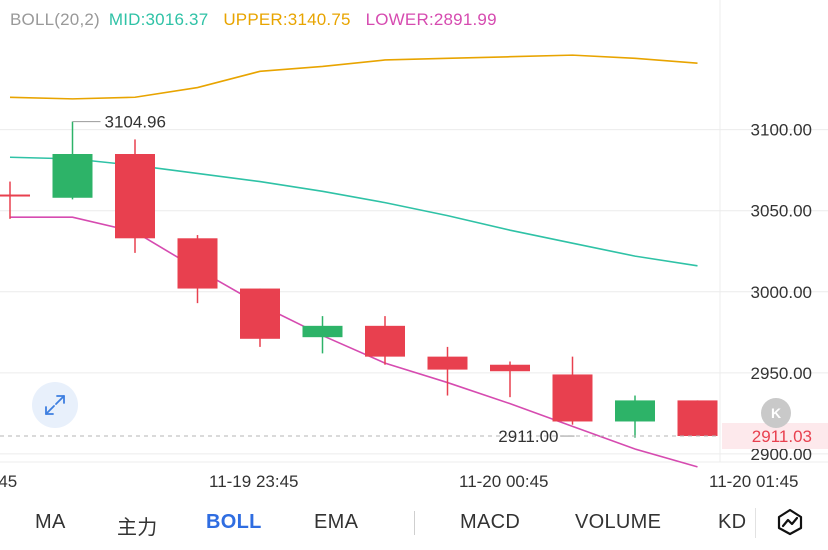 This screenshot has width=828, height=550. I want to click on drawing-tool-icon, so click(790, 522).